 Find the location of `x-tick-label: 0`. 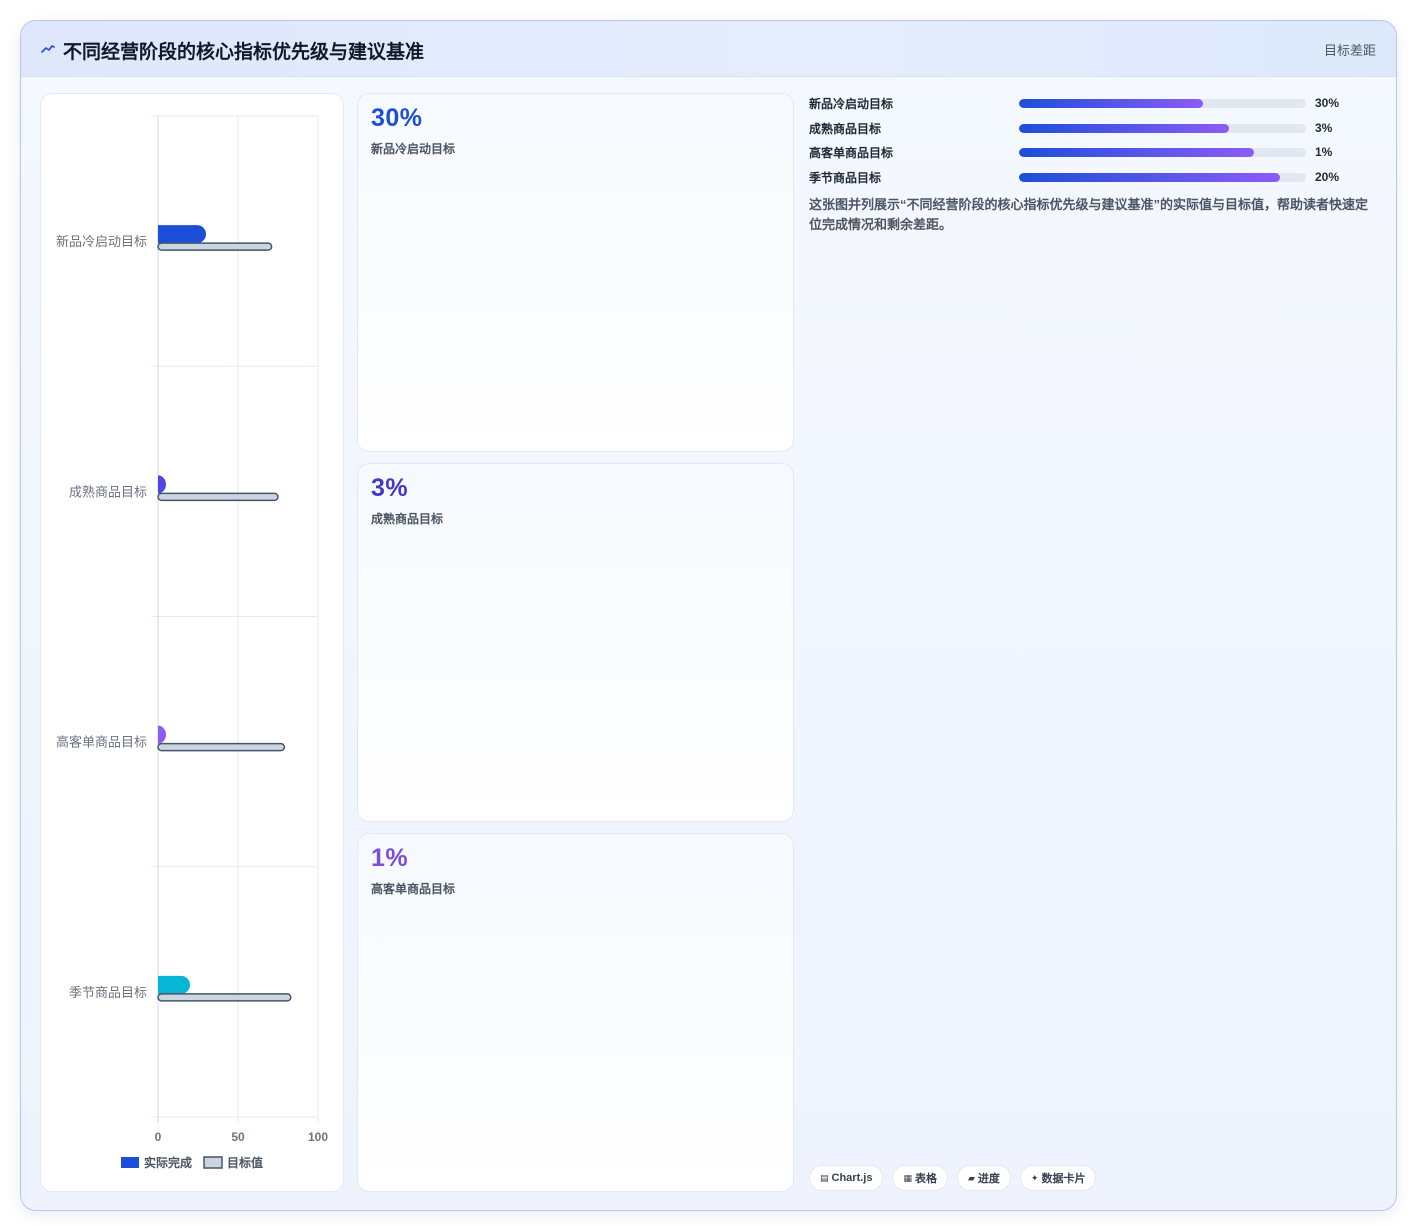

x-tick-label: 0 is located at coordinates (158, 1137).